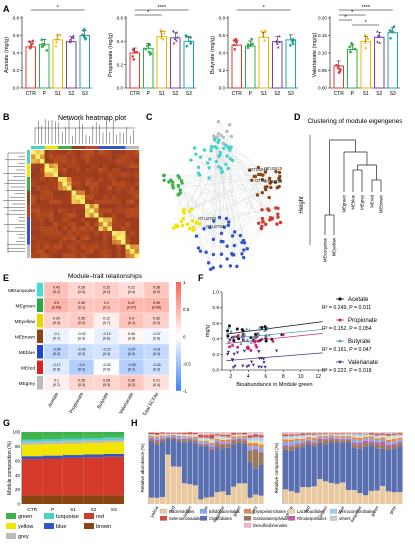 This screenshot has height=550, width=415. Describe the element at coordinates (28, 224) in the screenshot. I see `module-color-bar` at that location.